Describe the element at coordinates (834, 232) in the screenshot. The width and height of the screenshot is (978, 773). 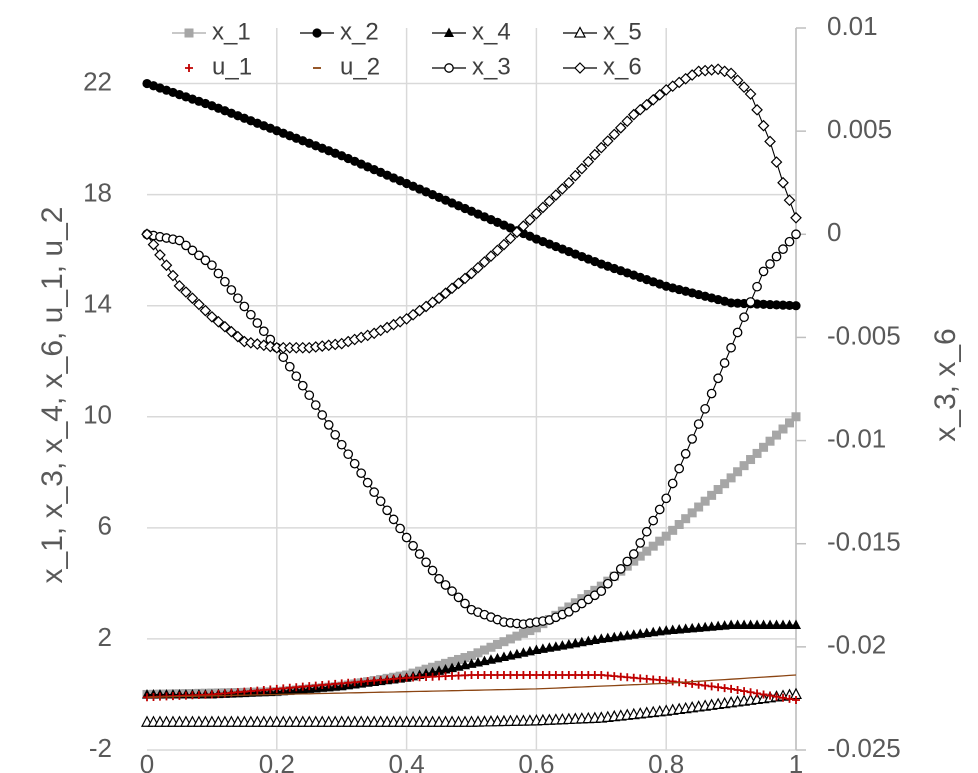
I see `right-tick-label: 0` at that location.